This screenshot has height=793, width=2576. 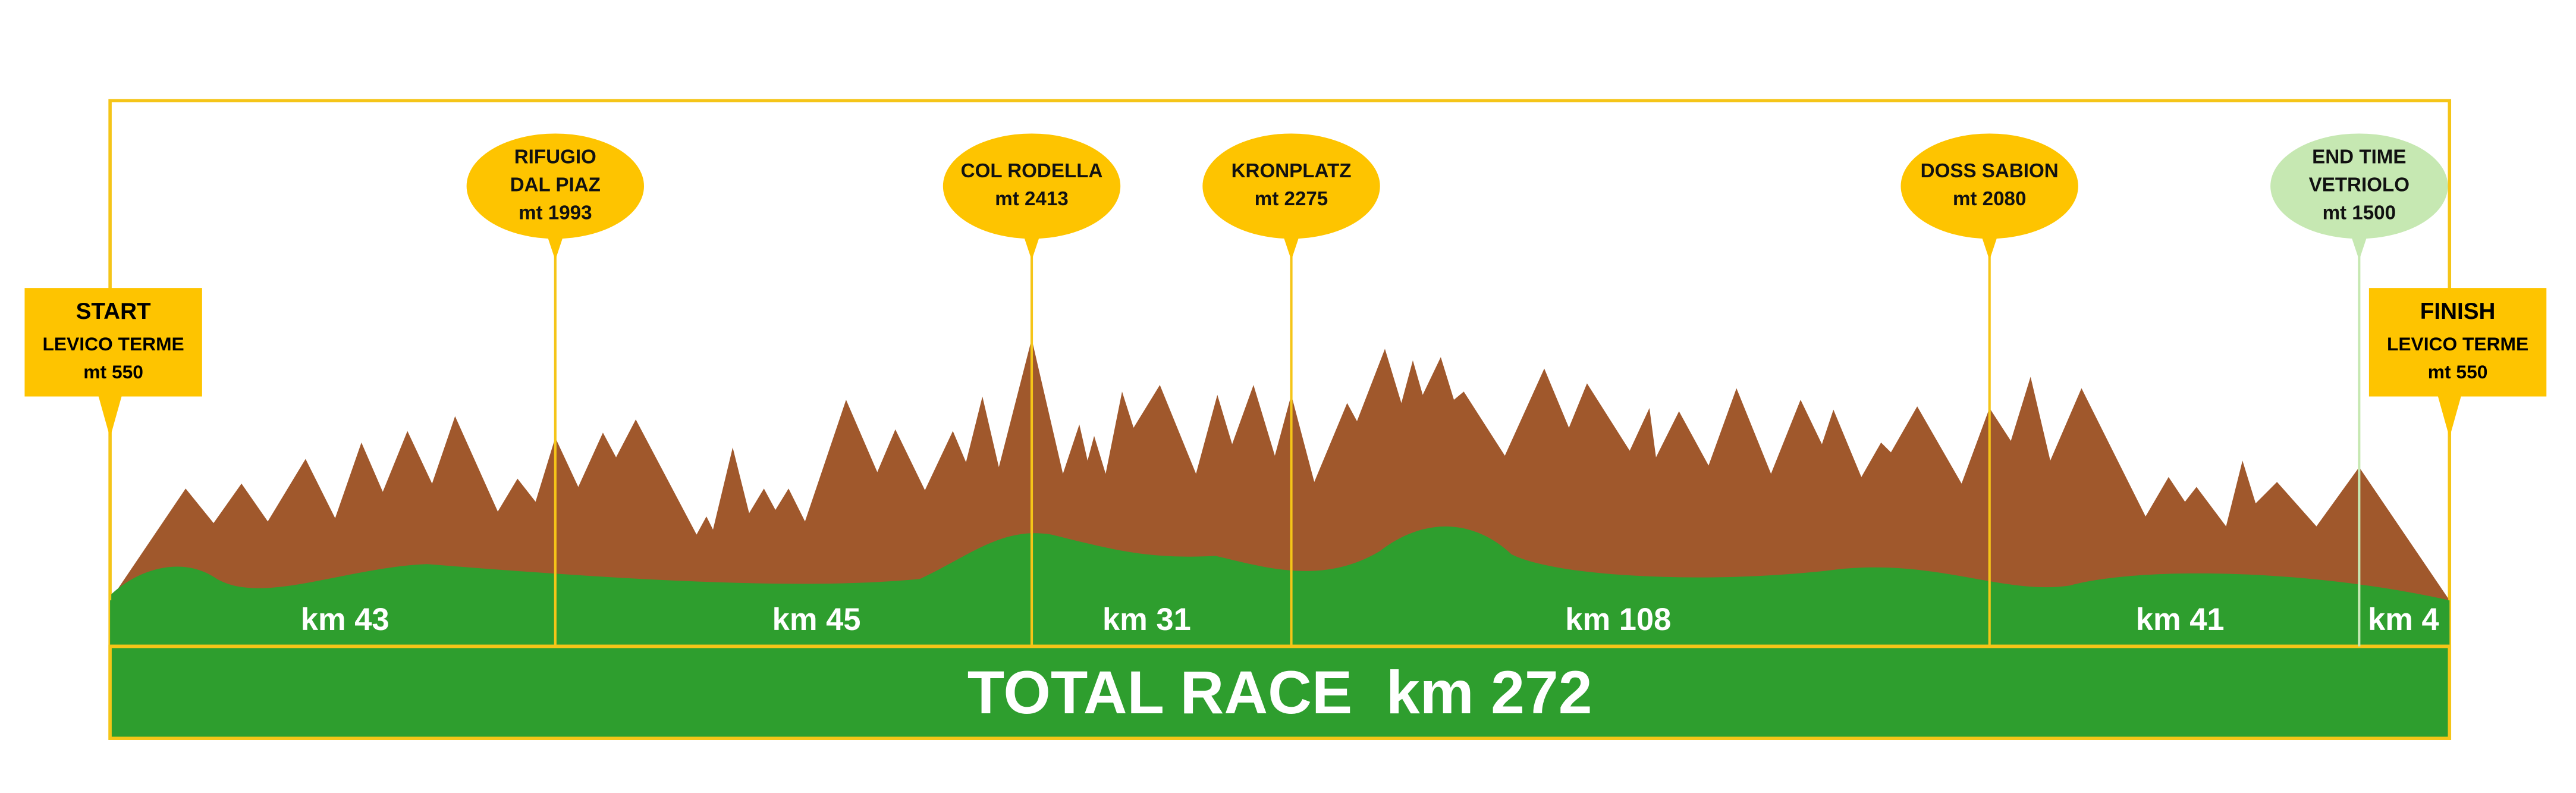 I want to click on checkpoint-text: mt 2275, so click(x=1291, y=199).